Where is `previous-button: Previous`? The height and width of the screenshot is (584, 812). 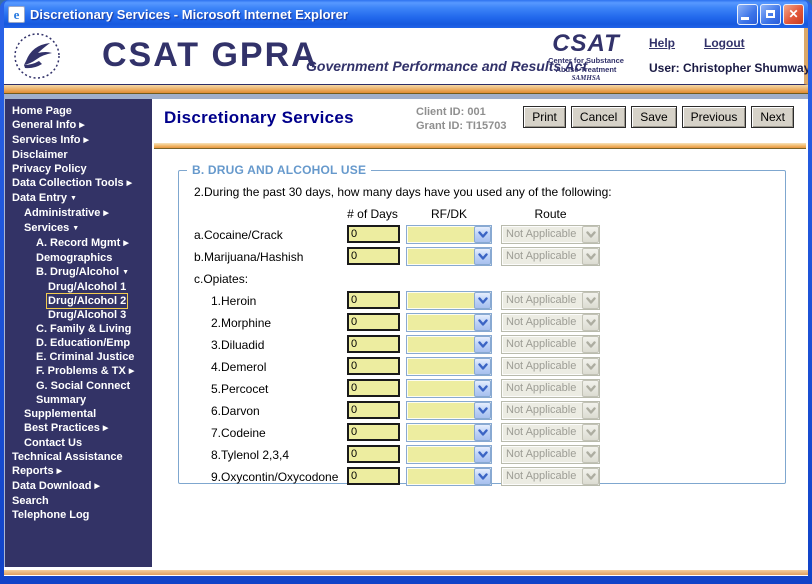 previous-button: Previous is located at coordinates (714, 117).